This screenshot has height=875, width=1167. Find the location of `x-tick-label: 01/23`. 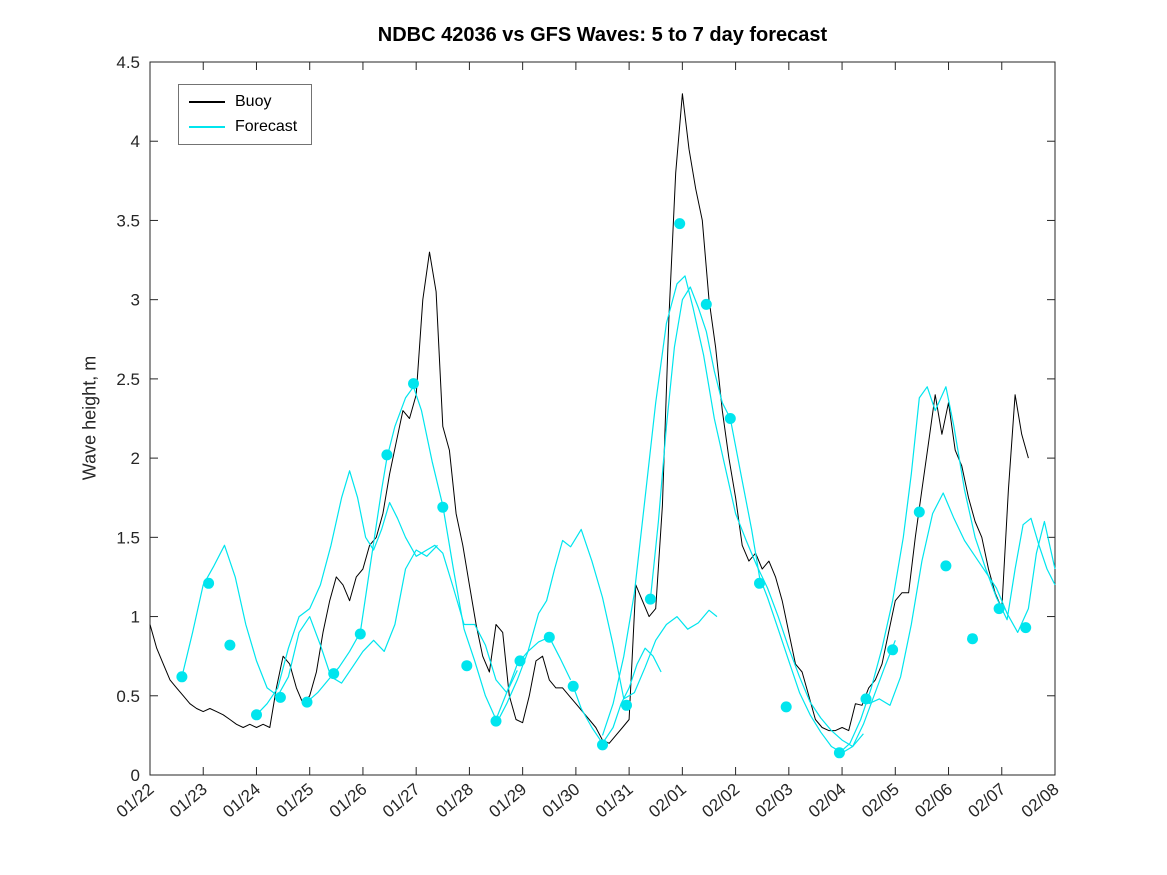

x-tick-label: 01/23 is located at coordinates (188, 801).